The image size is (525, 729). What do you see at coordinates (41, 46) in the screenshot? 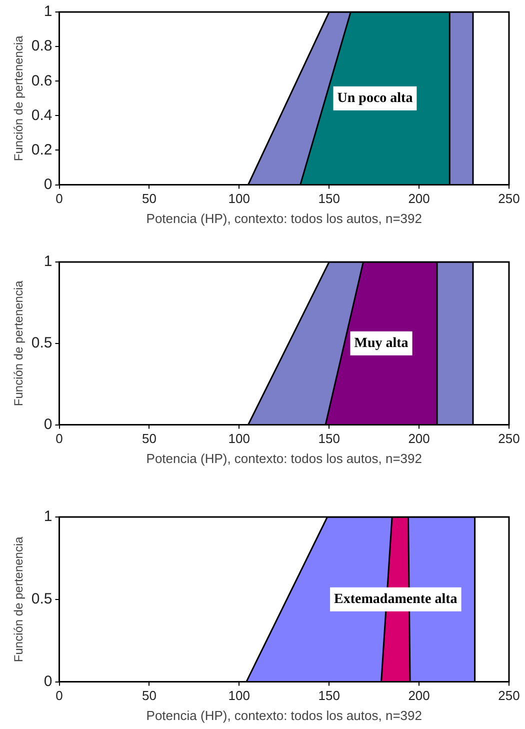
I see `y-tick-label: 0.8` at bounding box center [41, 46].